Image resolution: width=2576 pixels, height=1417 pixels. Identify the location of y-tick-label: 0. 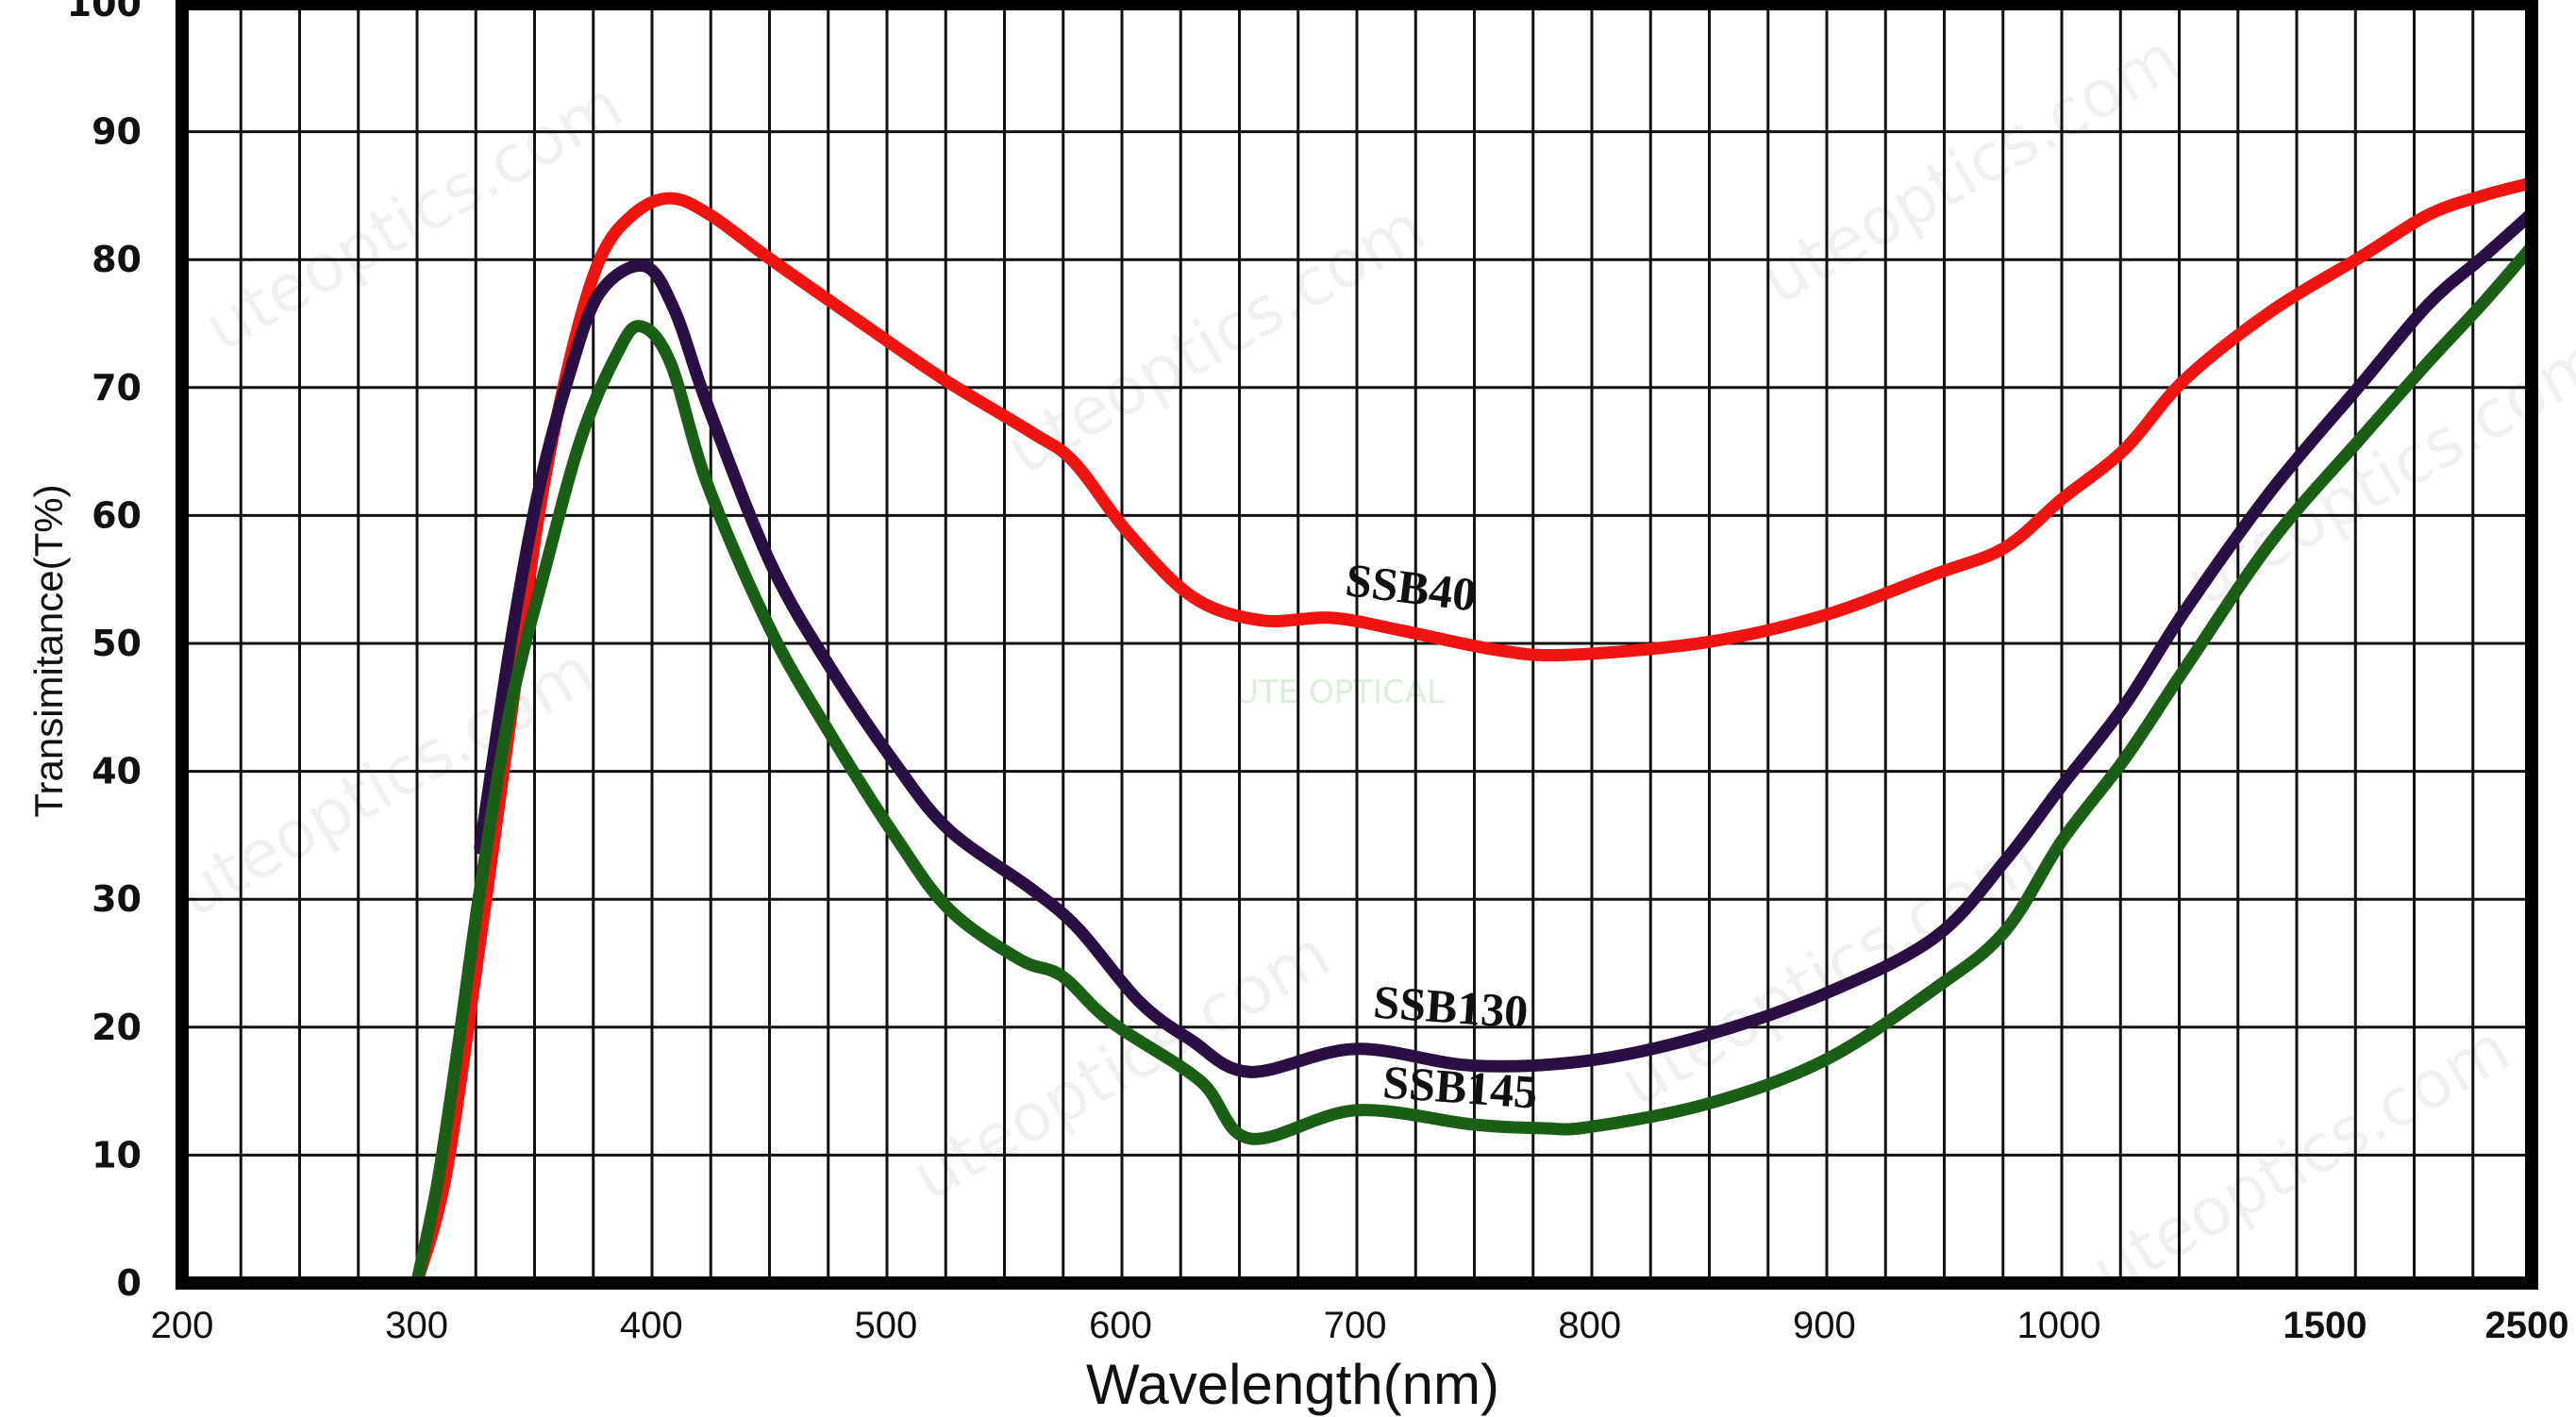
(129, 1283).